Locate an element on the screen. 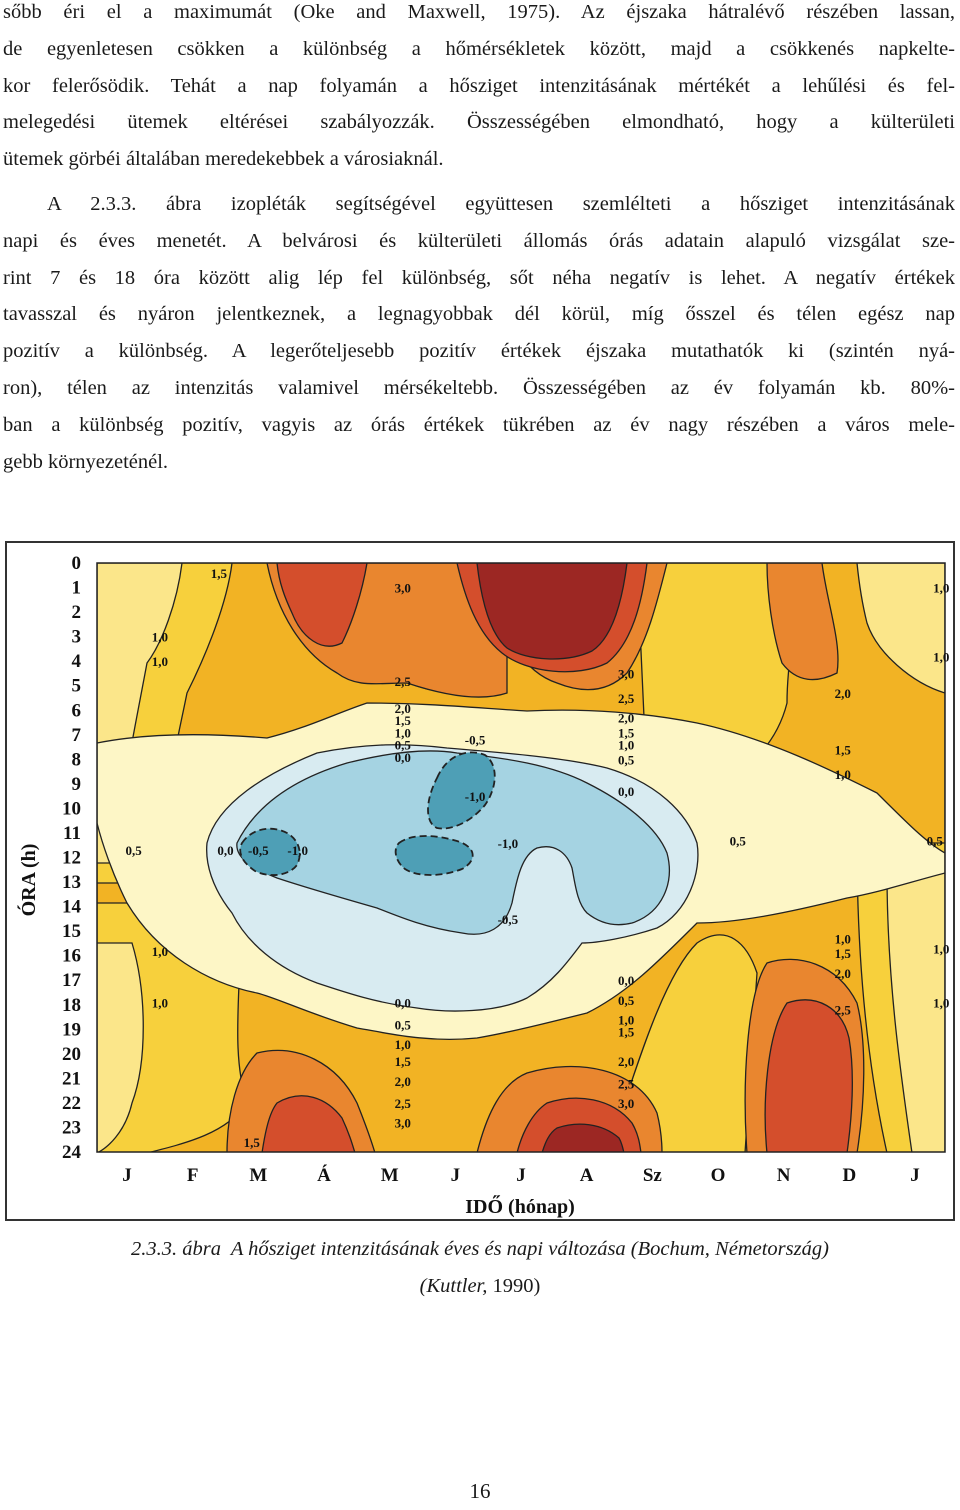 The image size is (960, 1510). y-tick-label: 18 is located at coordinates (71, 1005).